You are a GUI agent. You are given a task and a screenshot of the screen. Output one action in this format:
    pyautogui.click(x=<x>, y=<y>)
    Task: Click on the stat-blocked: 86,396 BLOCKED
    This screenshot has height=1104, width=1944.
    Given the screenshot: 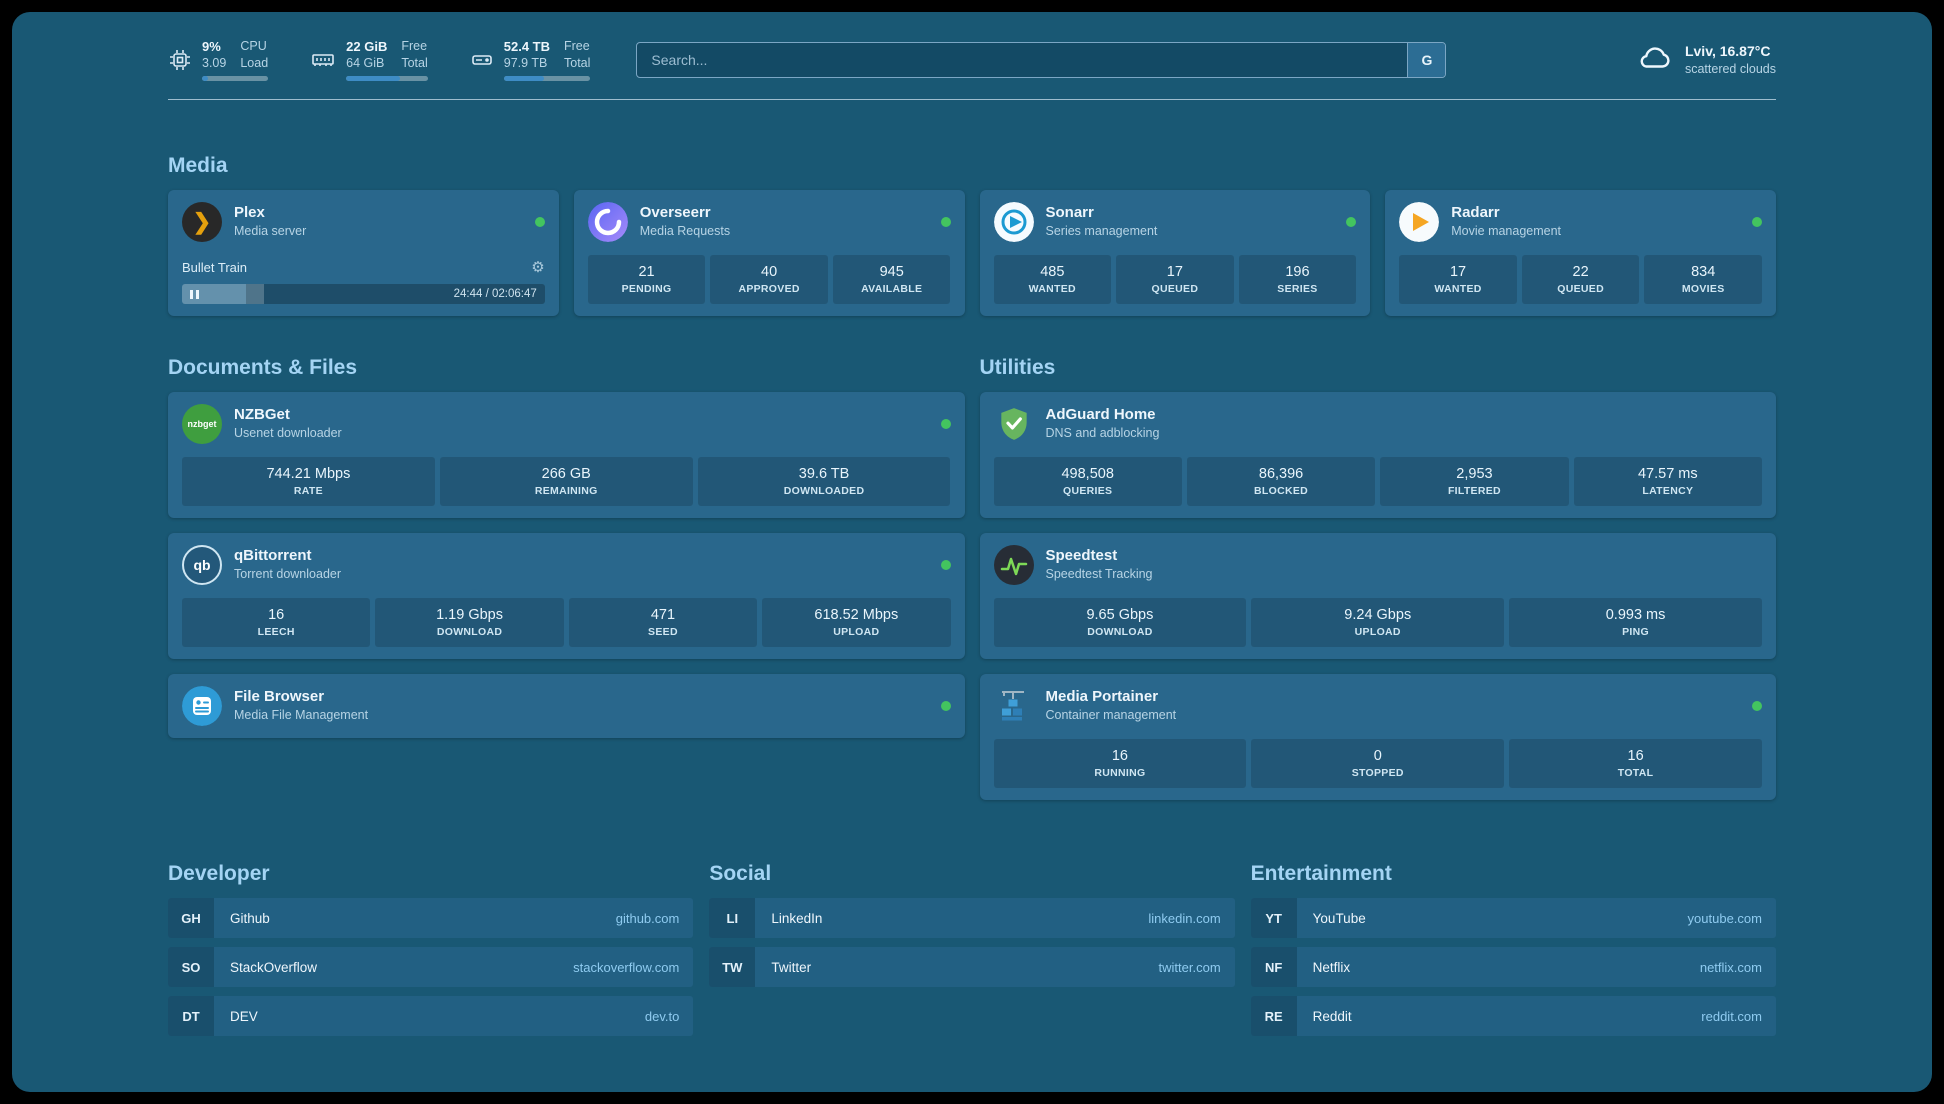 What is the action you would take?
    pyautogui.click(x=1281, y=481)
    